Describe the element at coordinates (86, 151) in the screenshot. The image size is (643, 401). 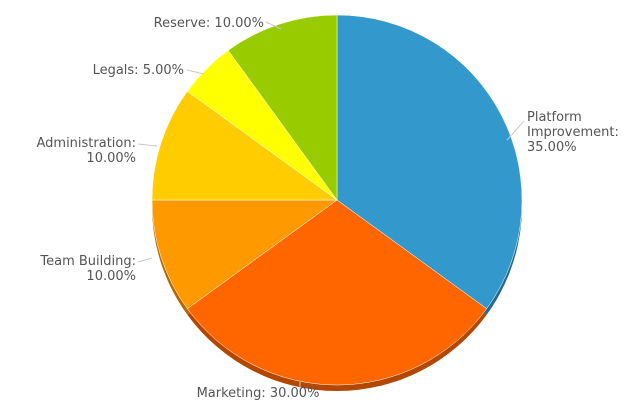
I see `slice-label-administration: Administration: 10.00%` at that location.